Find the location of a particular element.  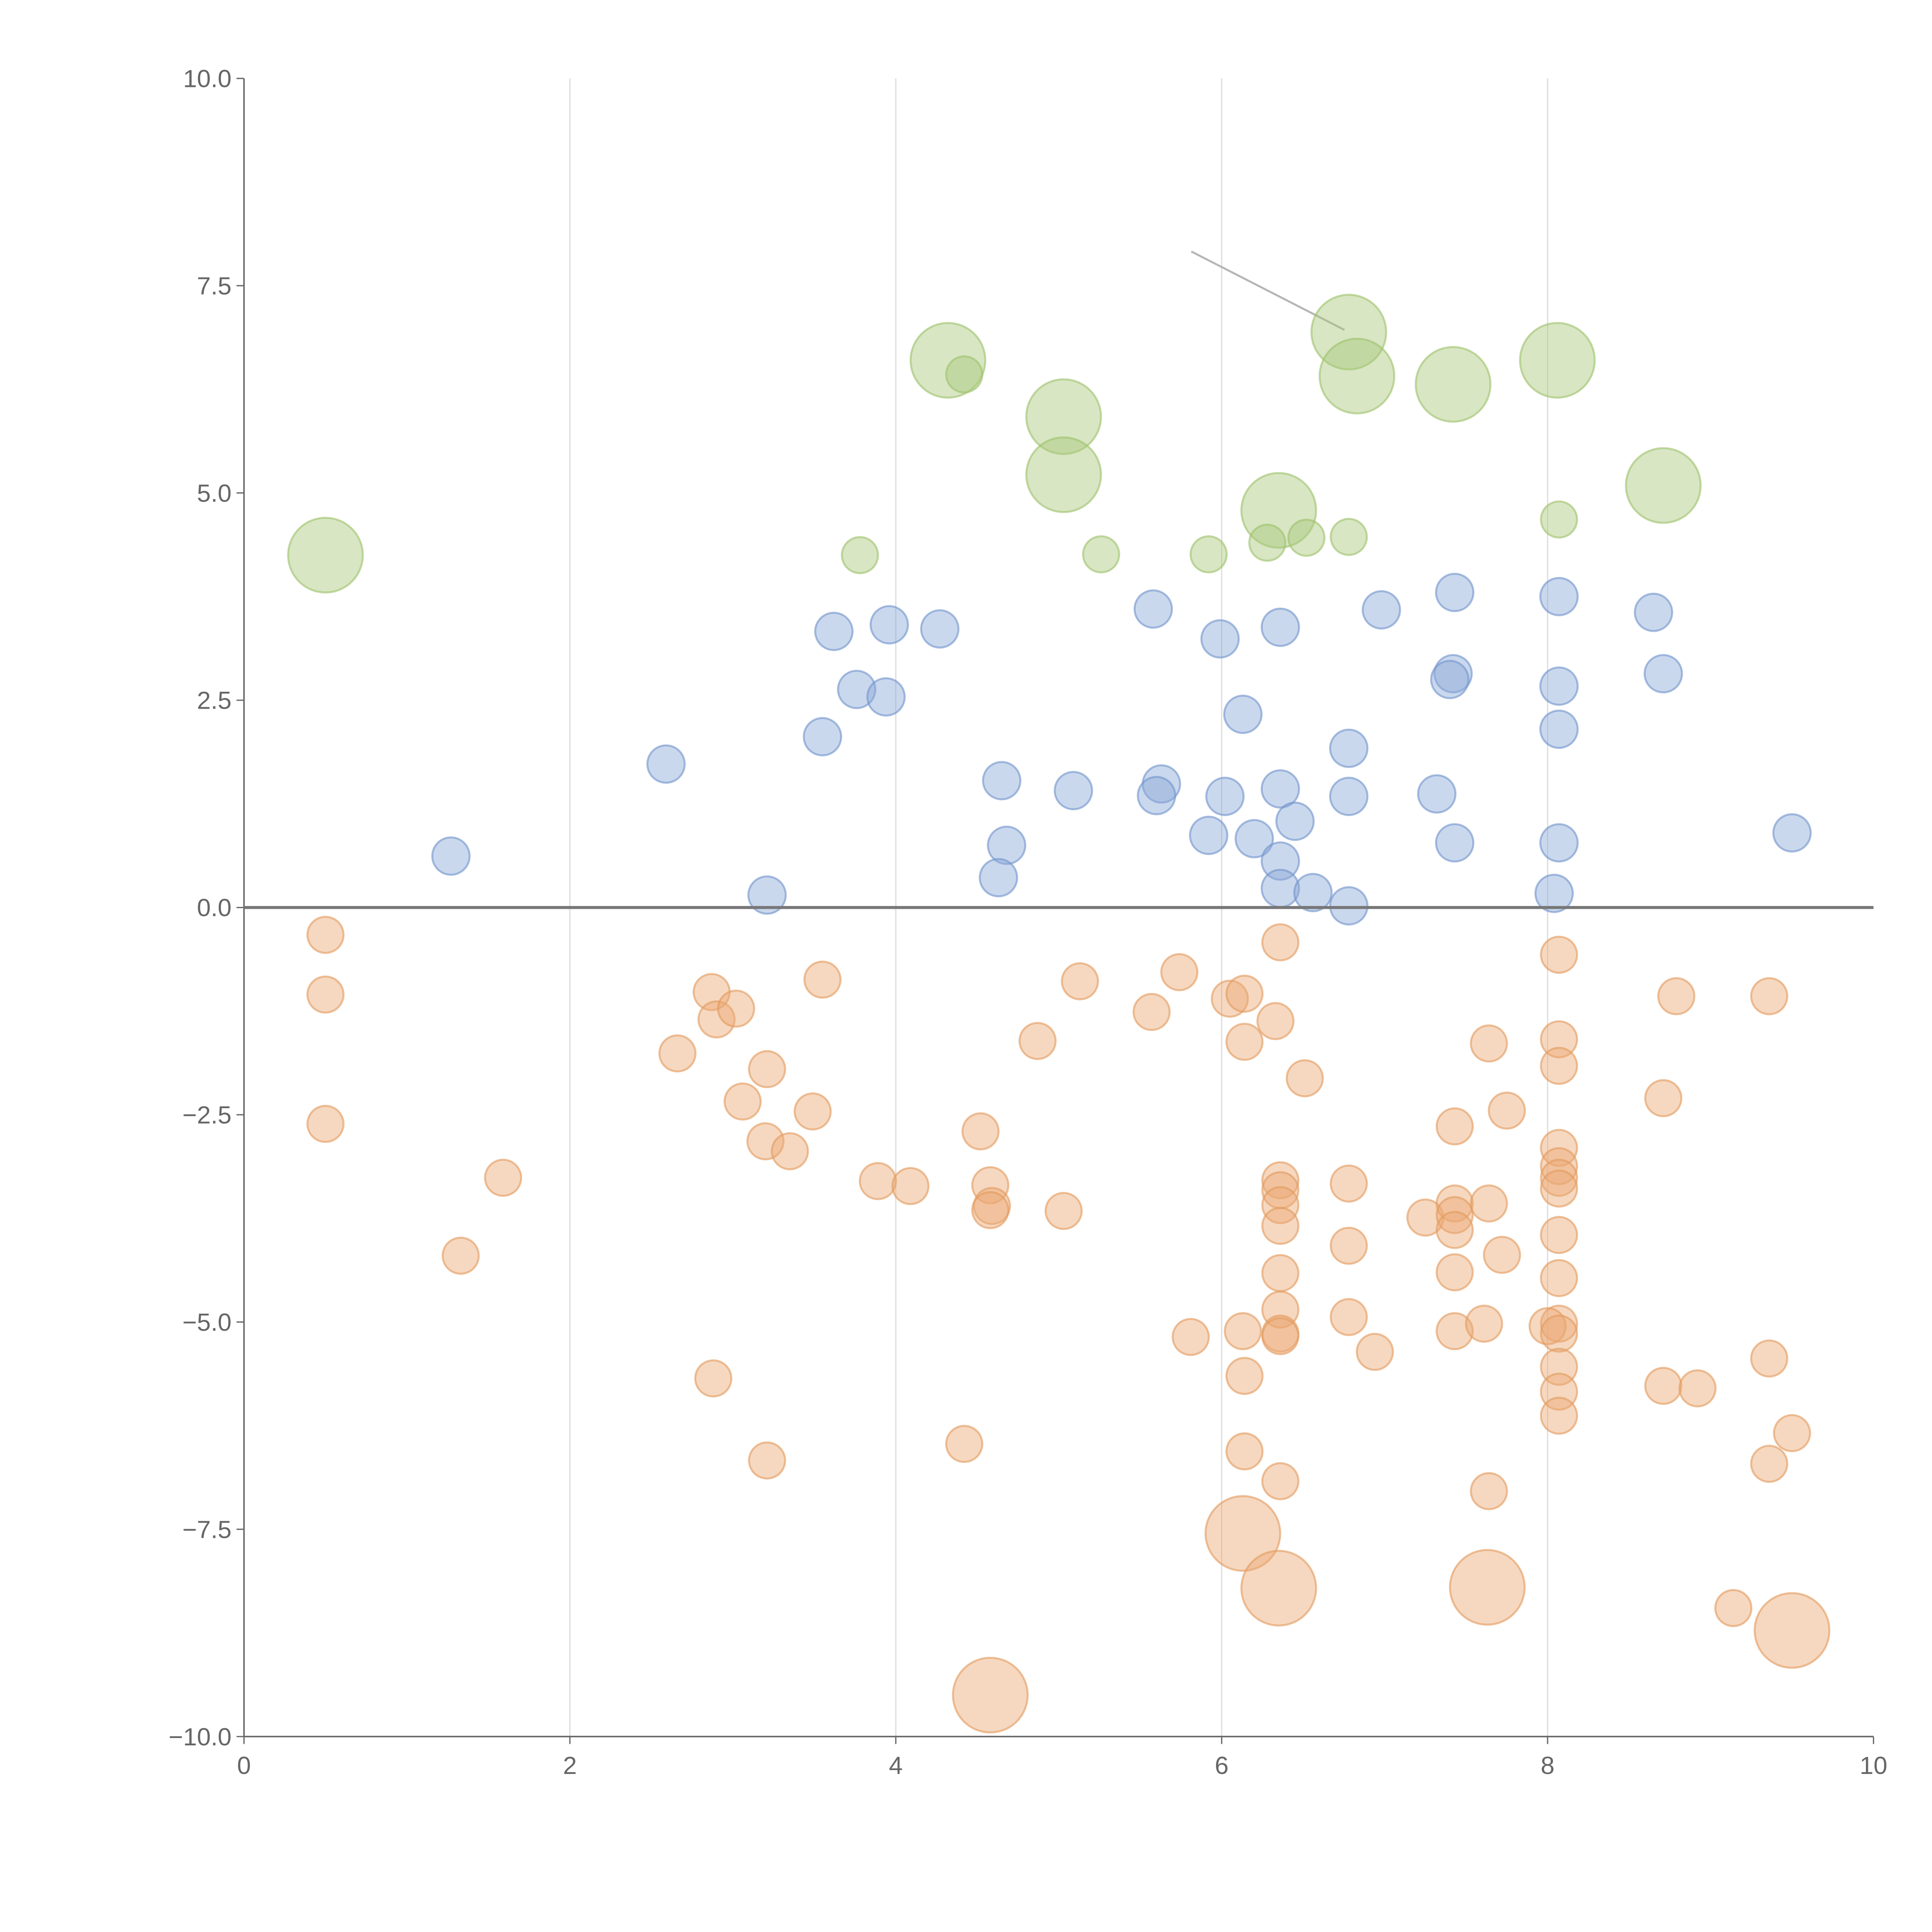

y-tick-label: 5.0 is located at coordinates (214, 493).